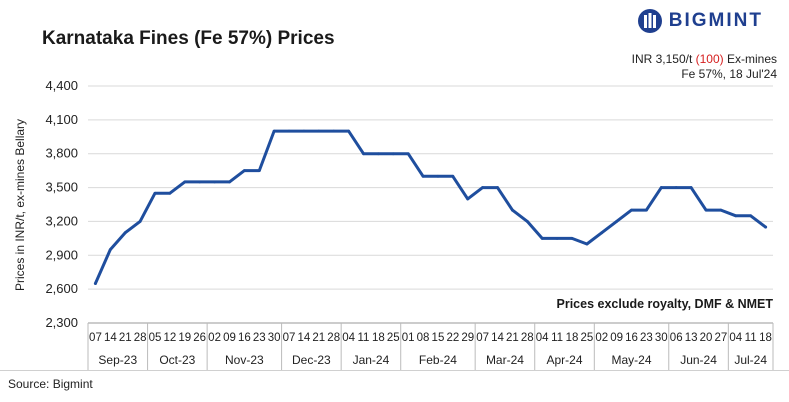 This screenshot has height=402, width=789. I want to click on month-label: Sep-23, so click(117, 360).